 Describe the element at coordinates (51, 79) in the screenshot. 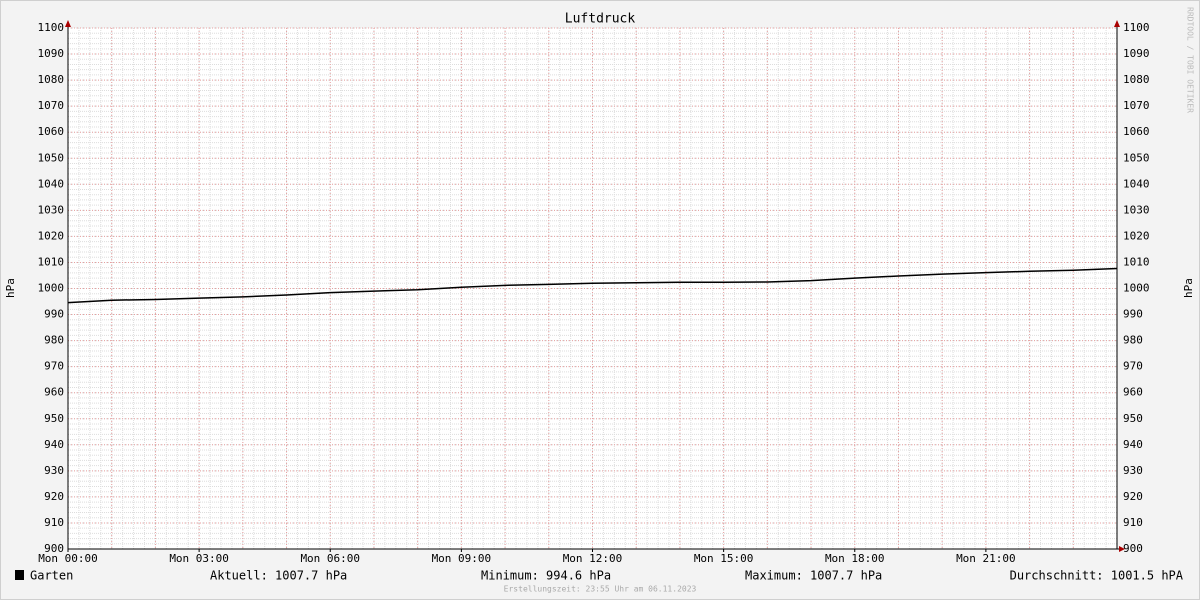

I see `y-tick-label: 1080` at that location.